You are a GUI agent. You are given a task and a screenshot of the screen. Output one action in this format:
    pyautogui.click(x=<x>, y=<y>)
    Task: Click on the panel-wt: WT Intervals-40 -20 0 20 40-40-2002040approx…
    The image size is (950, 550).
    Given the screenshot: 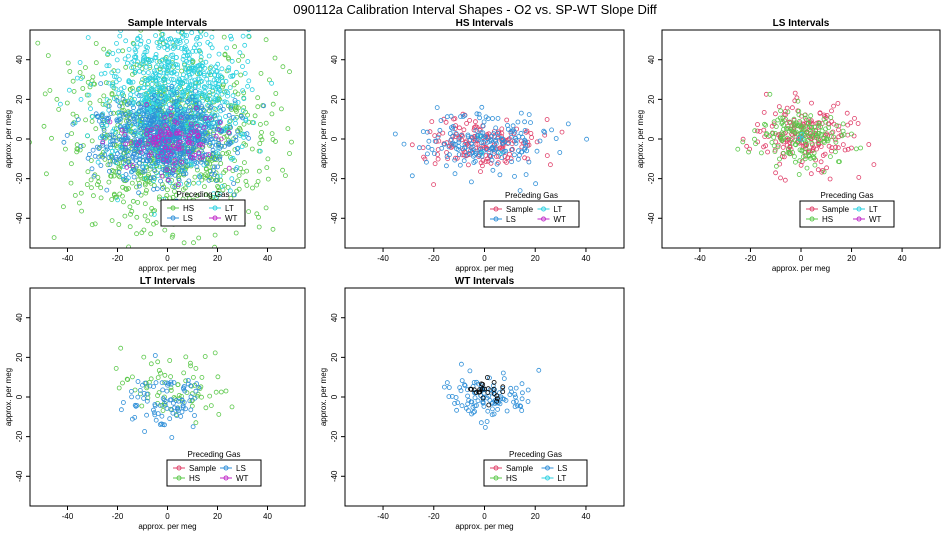 What is the action you would take?
    pyautogui.click(x=472, y=403)
    